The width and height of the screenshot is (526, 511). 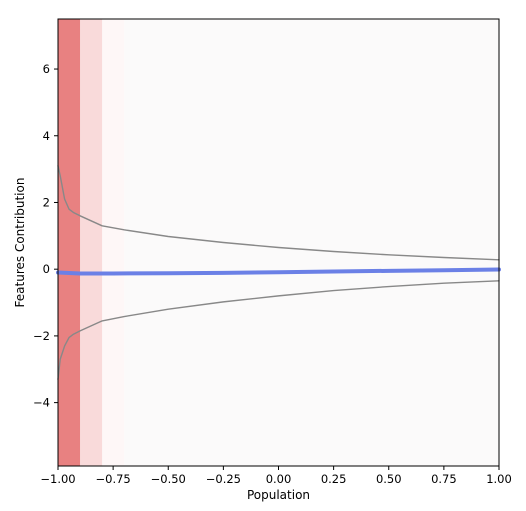 What do you see at coordinates (444, 479) in the screenshot?
I see `x-tick-label: 0.75` at bounding box center [444, 479].